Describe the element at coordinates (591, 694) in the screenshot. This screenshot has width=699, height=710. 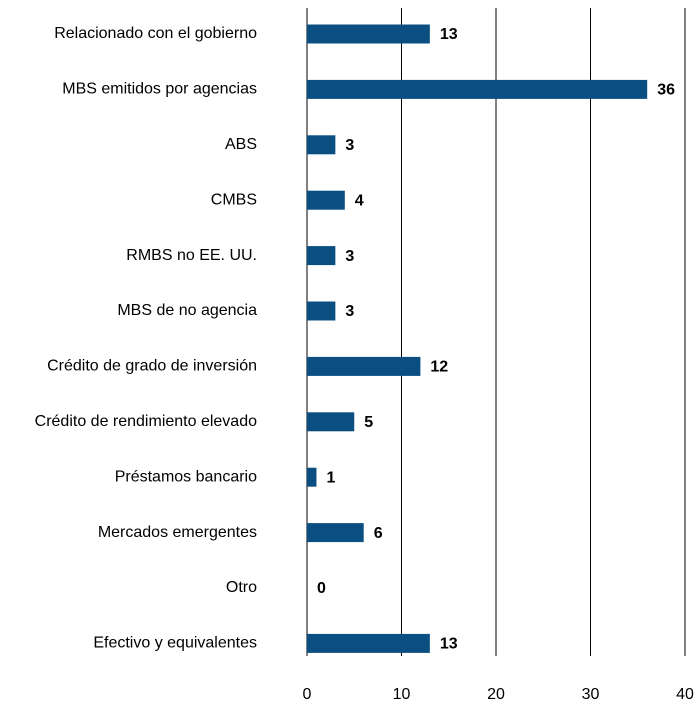
I see `x-tick-label: 30` at that location.